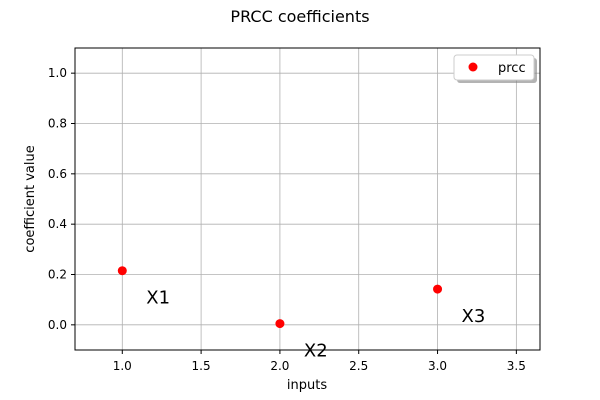 This screenshot has width=600, height=400. What do you see at coordinates (57, 174) in the screenshot?
I see `y-tick-label: 0.6` at bounding box center [57, 174].